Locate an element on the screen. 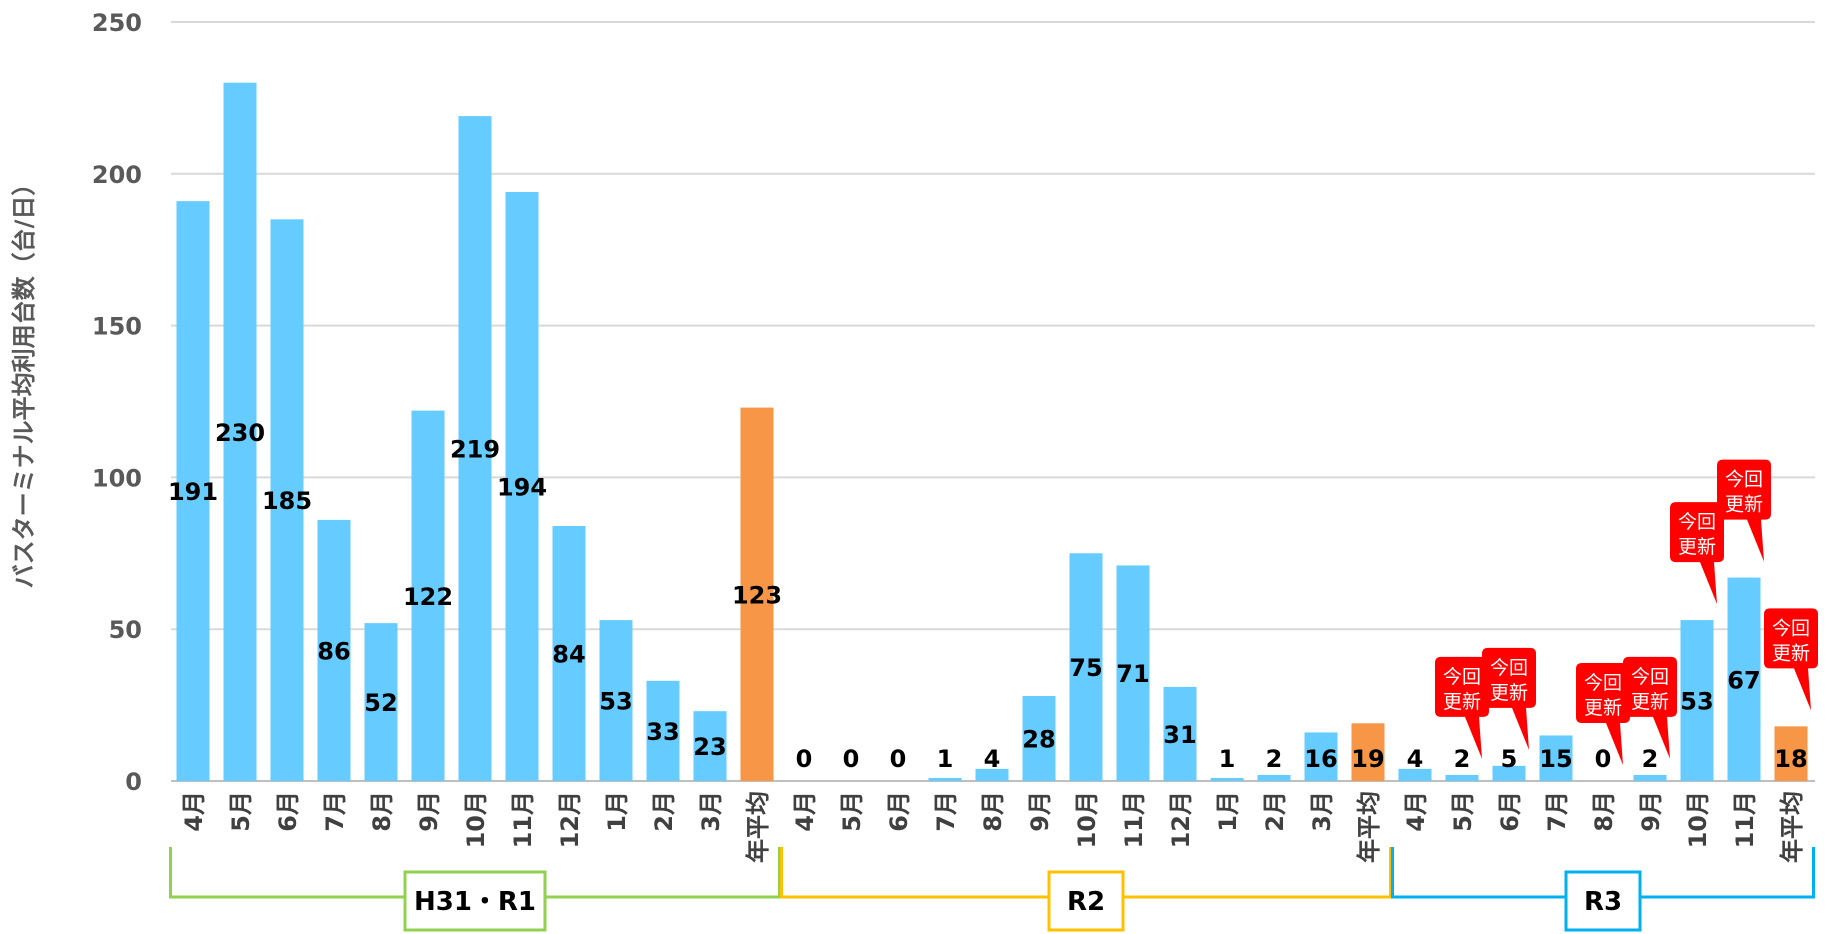  data-label: 23 is located at coordinates (709, 747).